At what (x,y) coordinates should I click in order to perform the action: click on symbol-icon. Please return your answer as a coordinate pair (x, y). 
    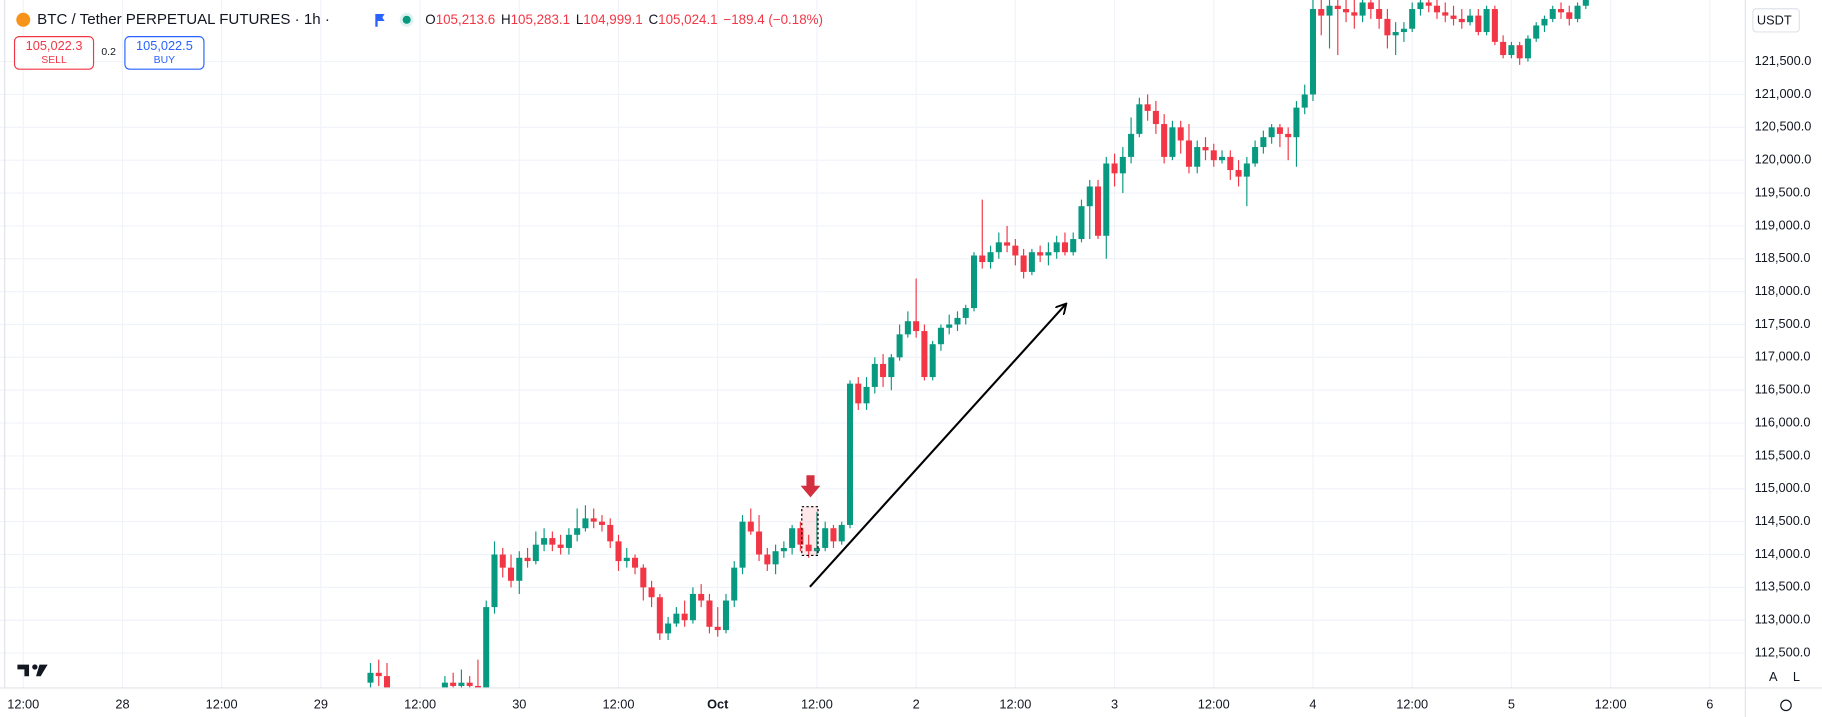
    Looking at the image, I should click on (23, 19).